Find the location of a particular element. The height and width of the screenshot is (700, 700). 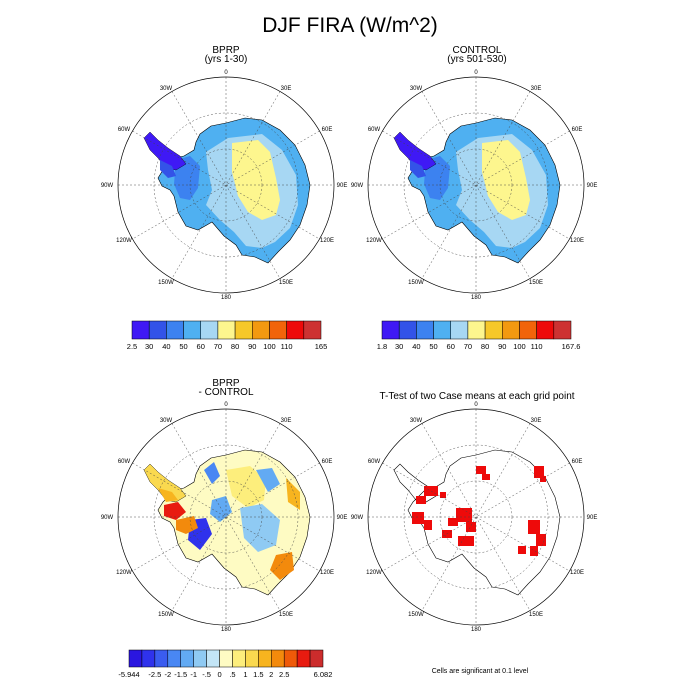

significance-field is located at coordinates (477, 522).